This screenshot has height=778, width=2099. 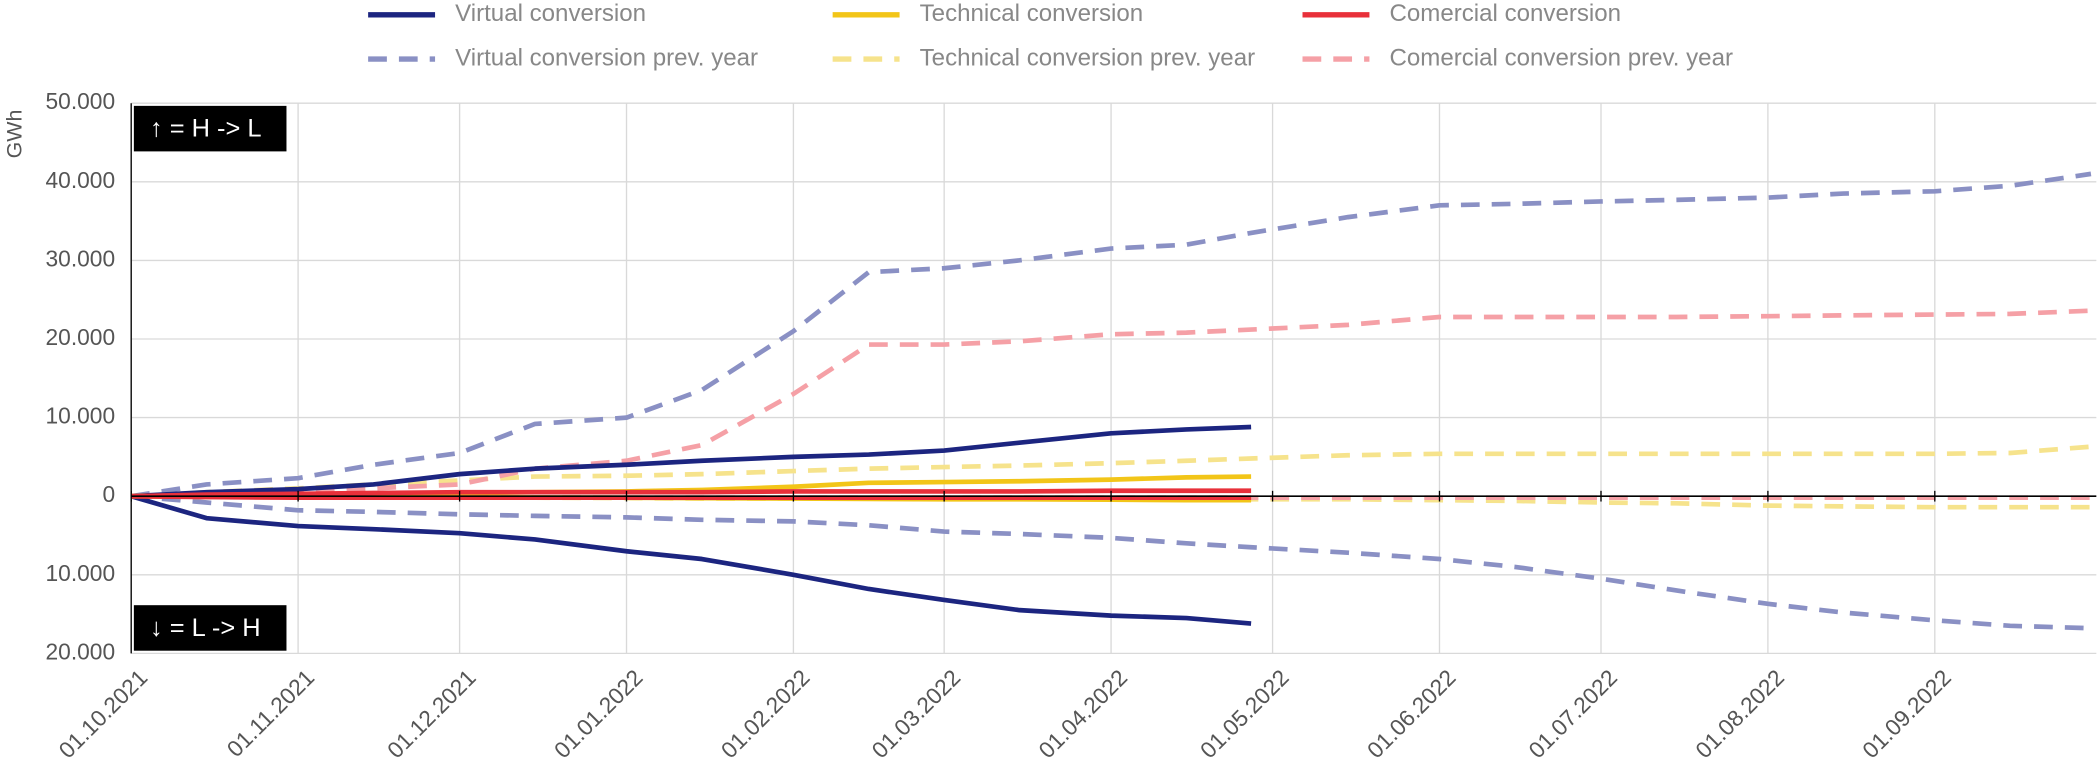 I want to click on legend-label: Virtual conversion, so click(x=550, y=13).